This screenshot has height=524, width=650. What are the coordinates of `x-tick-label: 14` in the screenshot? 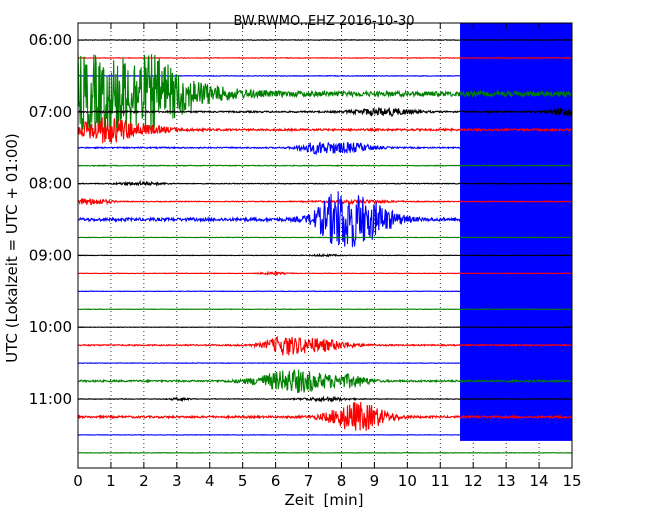 It's located at (539, 481).